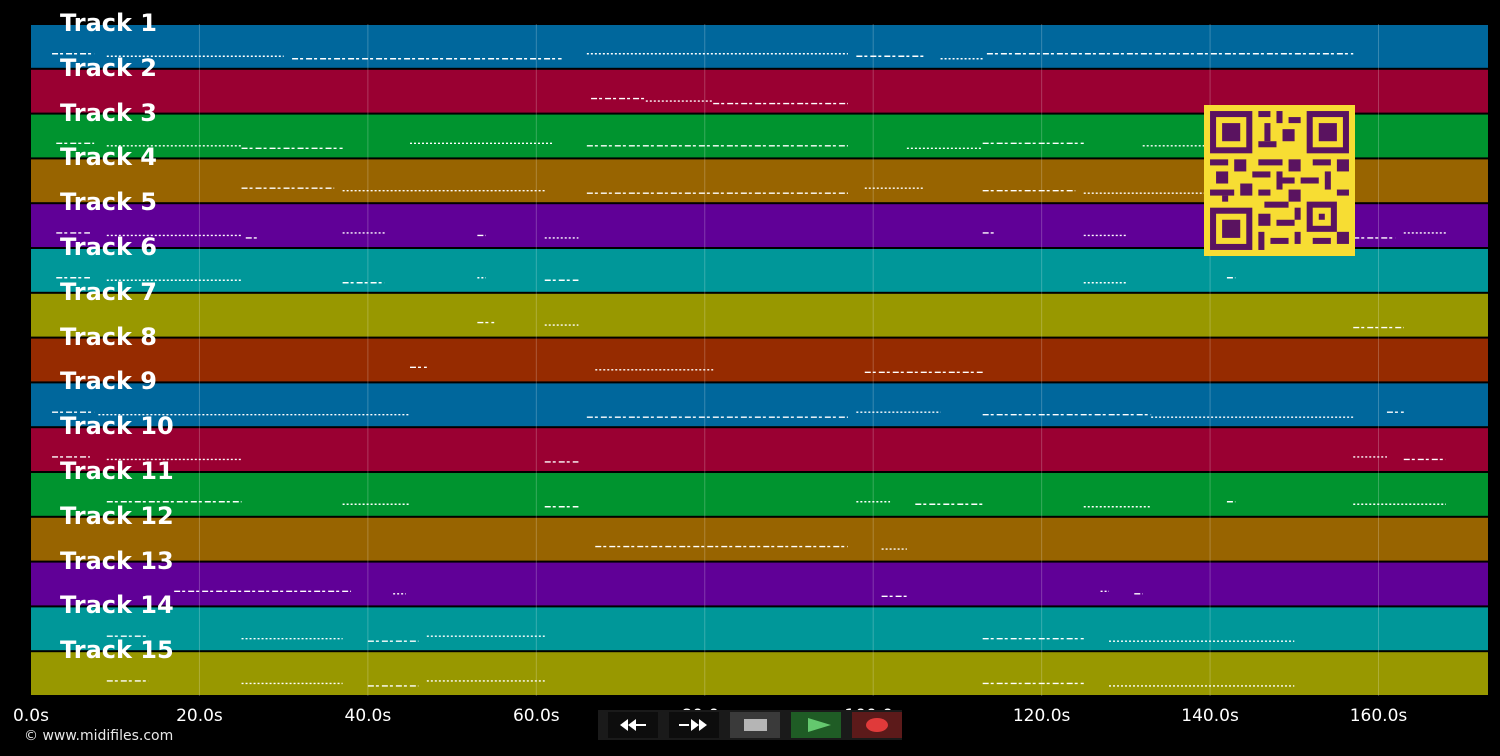 The image size is (1500, 756). What do you see at coordinates (117, 560) in the screenshot?
I see `track-label: Track 13` at bounding box center [117, 560].